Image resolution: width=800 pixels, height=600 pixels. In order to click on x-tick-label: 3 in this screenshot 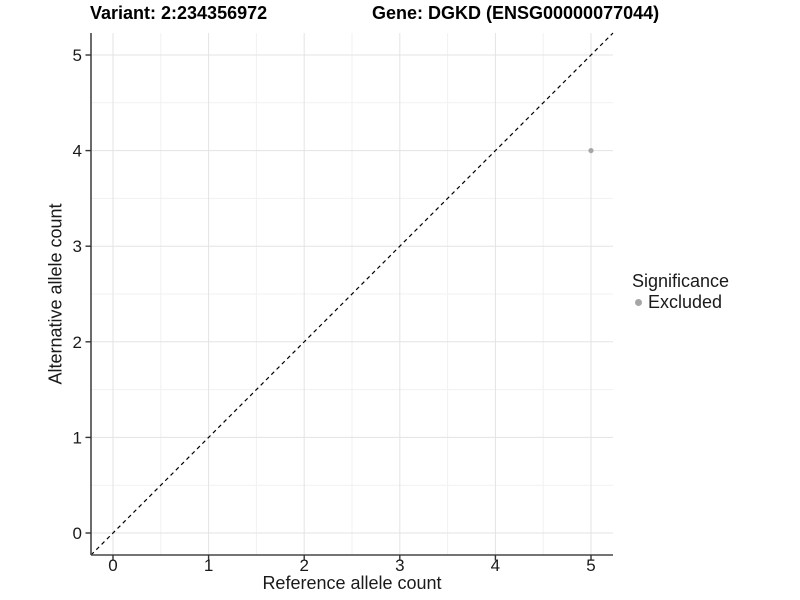, I will do `click(399, 565)`.